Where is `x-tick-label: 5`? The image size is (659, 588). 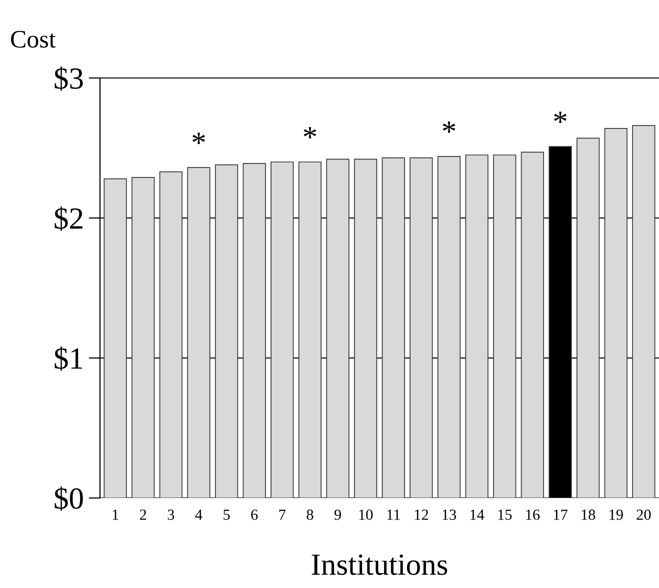
x-tick-label: 5 is located at coordinates (227, 515).